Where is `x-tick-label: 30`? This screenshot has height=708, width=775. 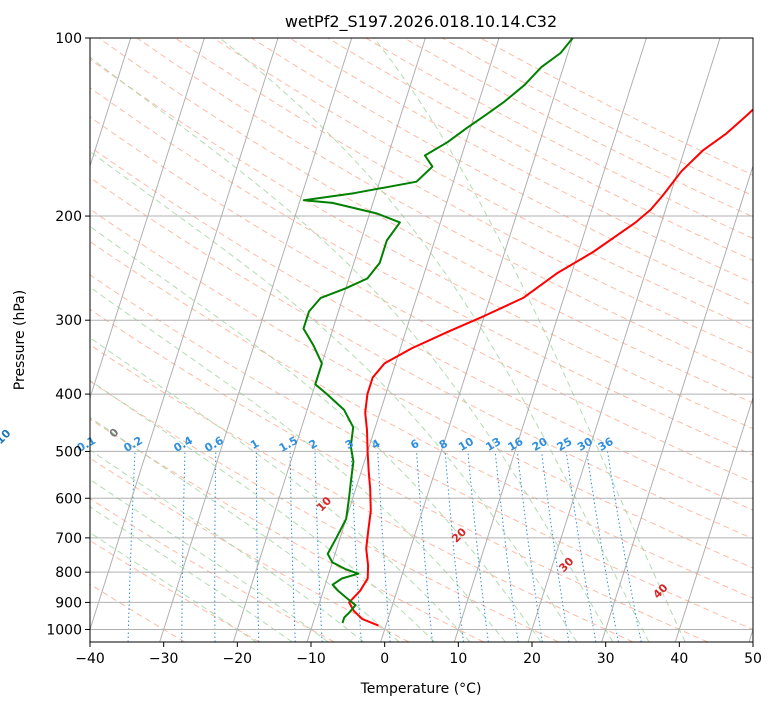
x-tick-label: 30 is located at coordinates (606, 659).